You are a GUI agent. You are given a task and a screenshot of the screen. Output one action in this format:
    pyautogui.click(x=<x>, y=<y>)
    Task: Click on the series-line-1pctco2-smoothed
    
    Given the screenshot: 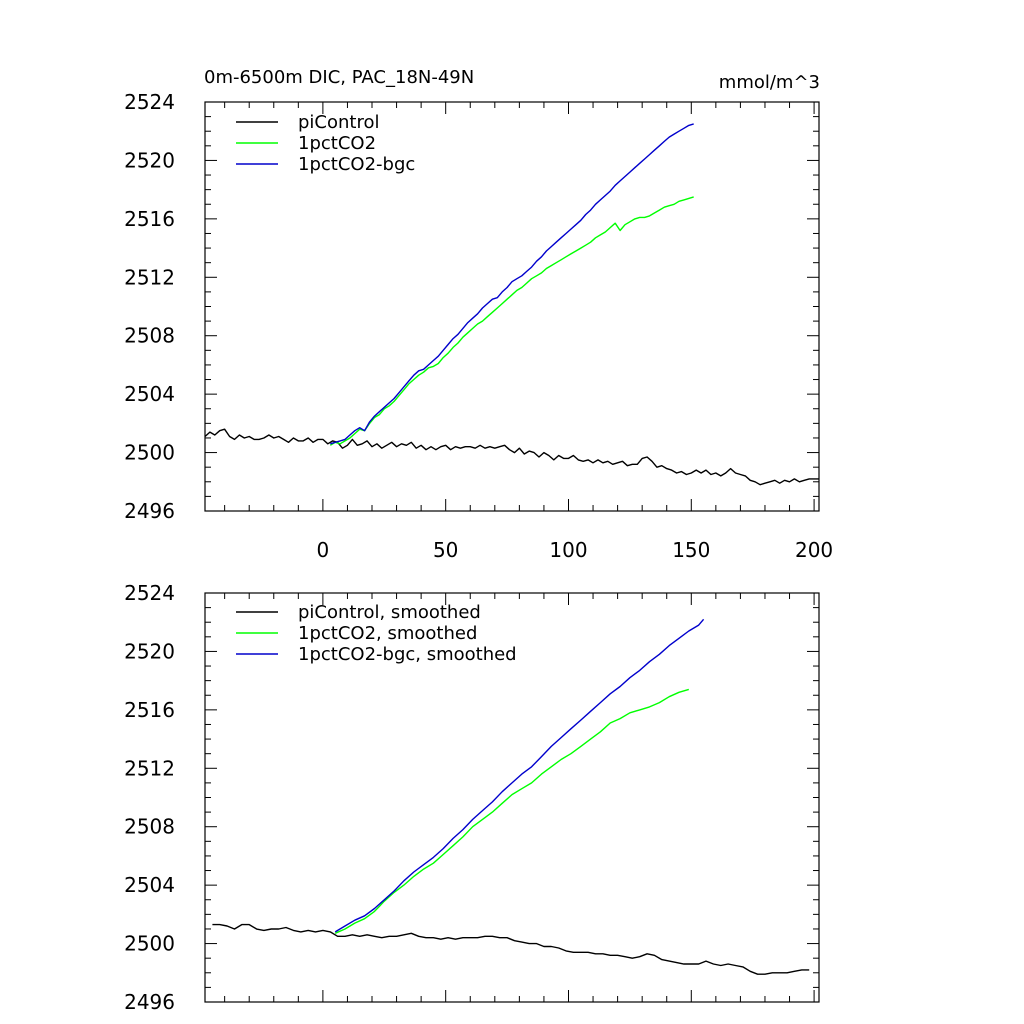 What is the action you would take?
    pyautogui.click(x=511, y=811)
    